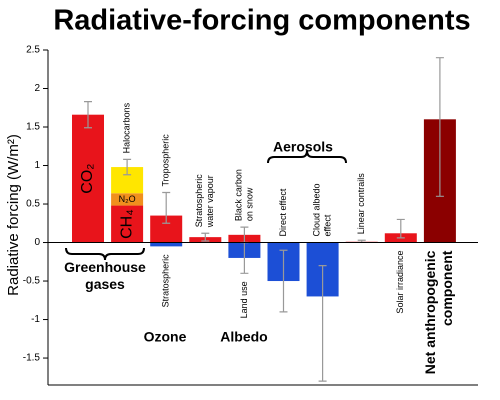  I want to click on segment-label: on snow, so click(249, 204).